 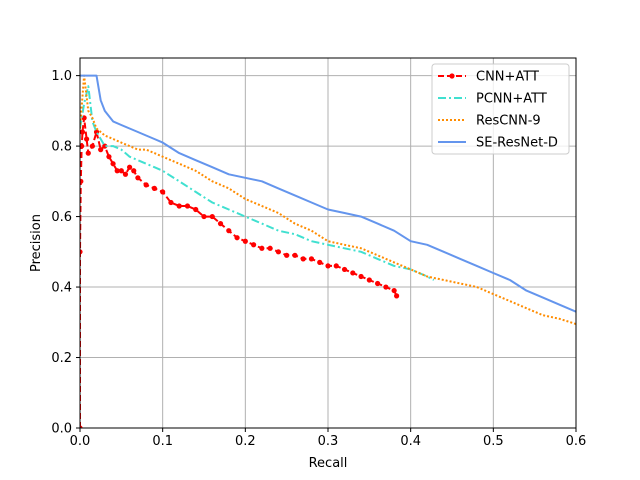 What do you see at coordinates (511, 99) in the screenshot?
I see `legend-label-pcnn-att: PCNN+ATT` at bounding box center [511, 99].